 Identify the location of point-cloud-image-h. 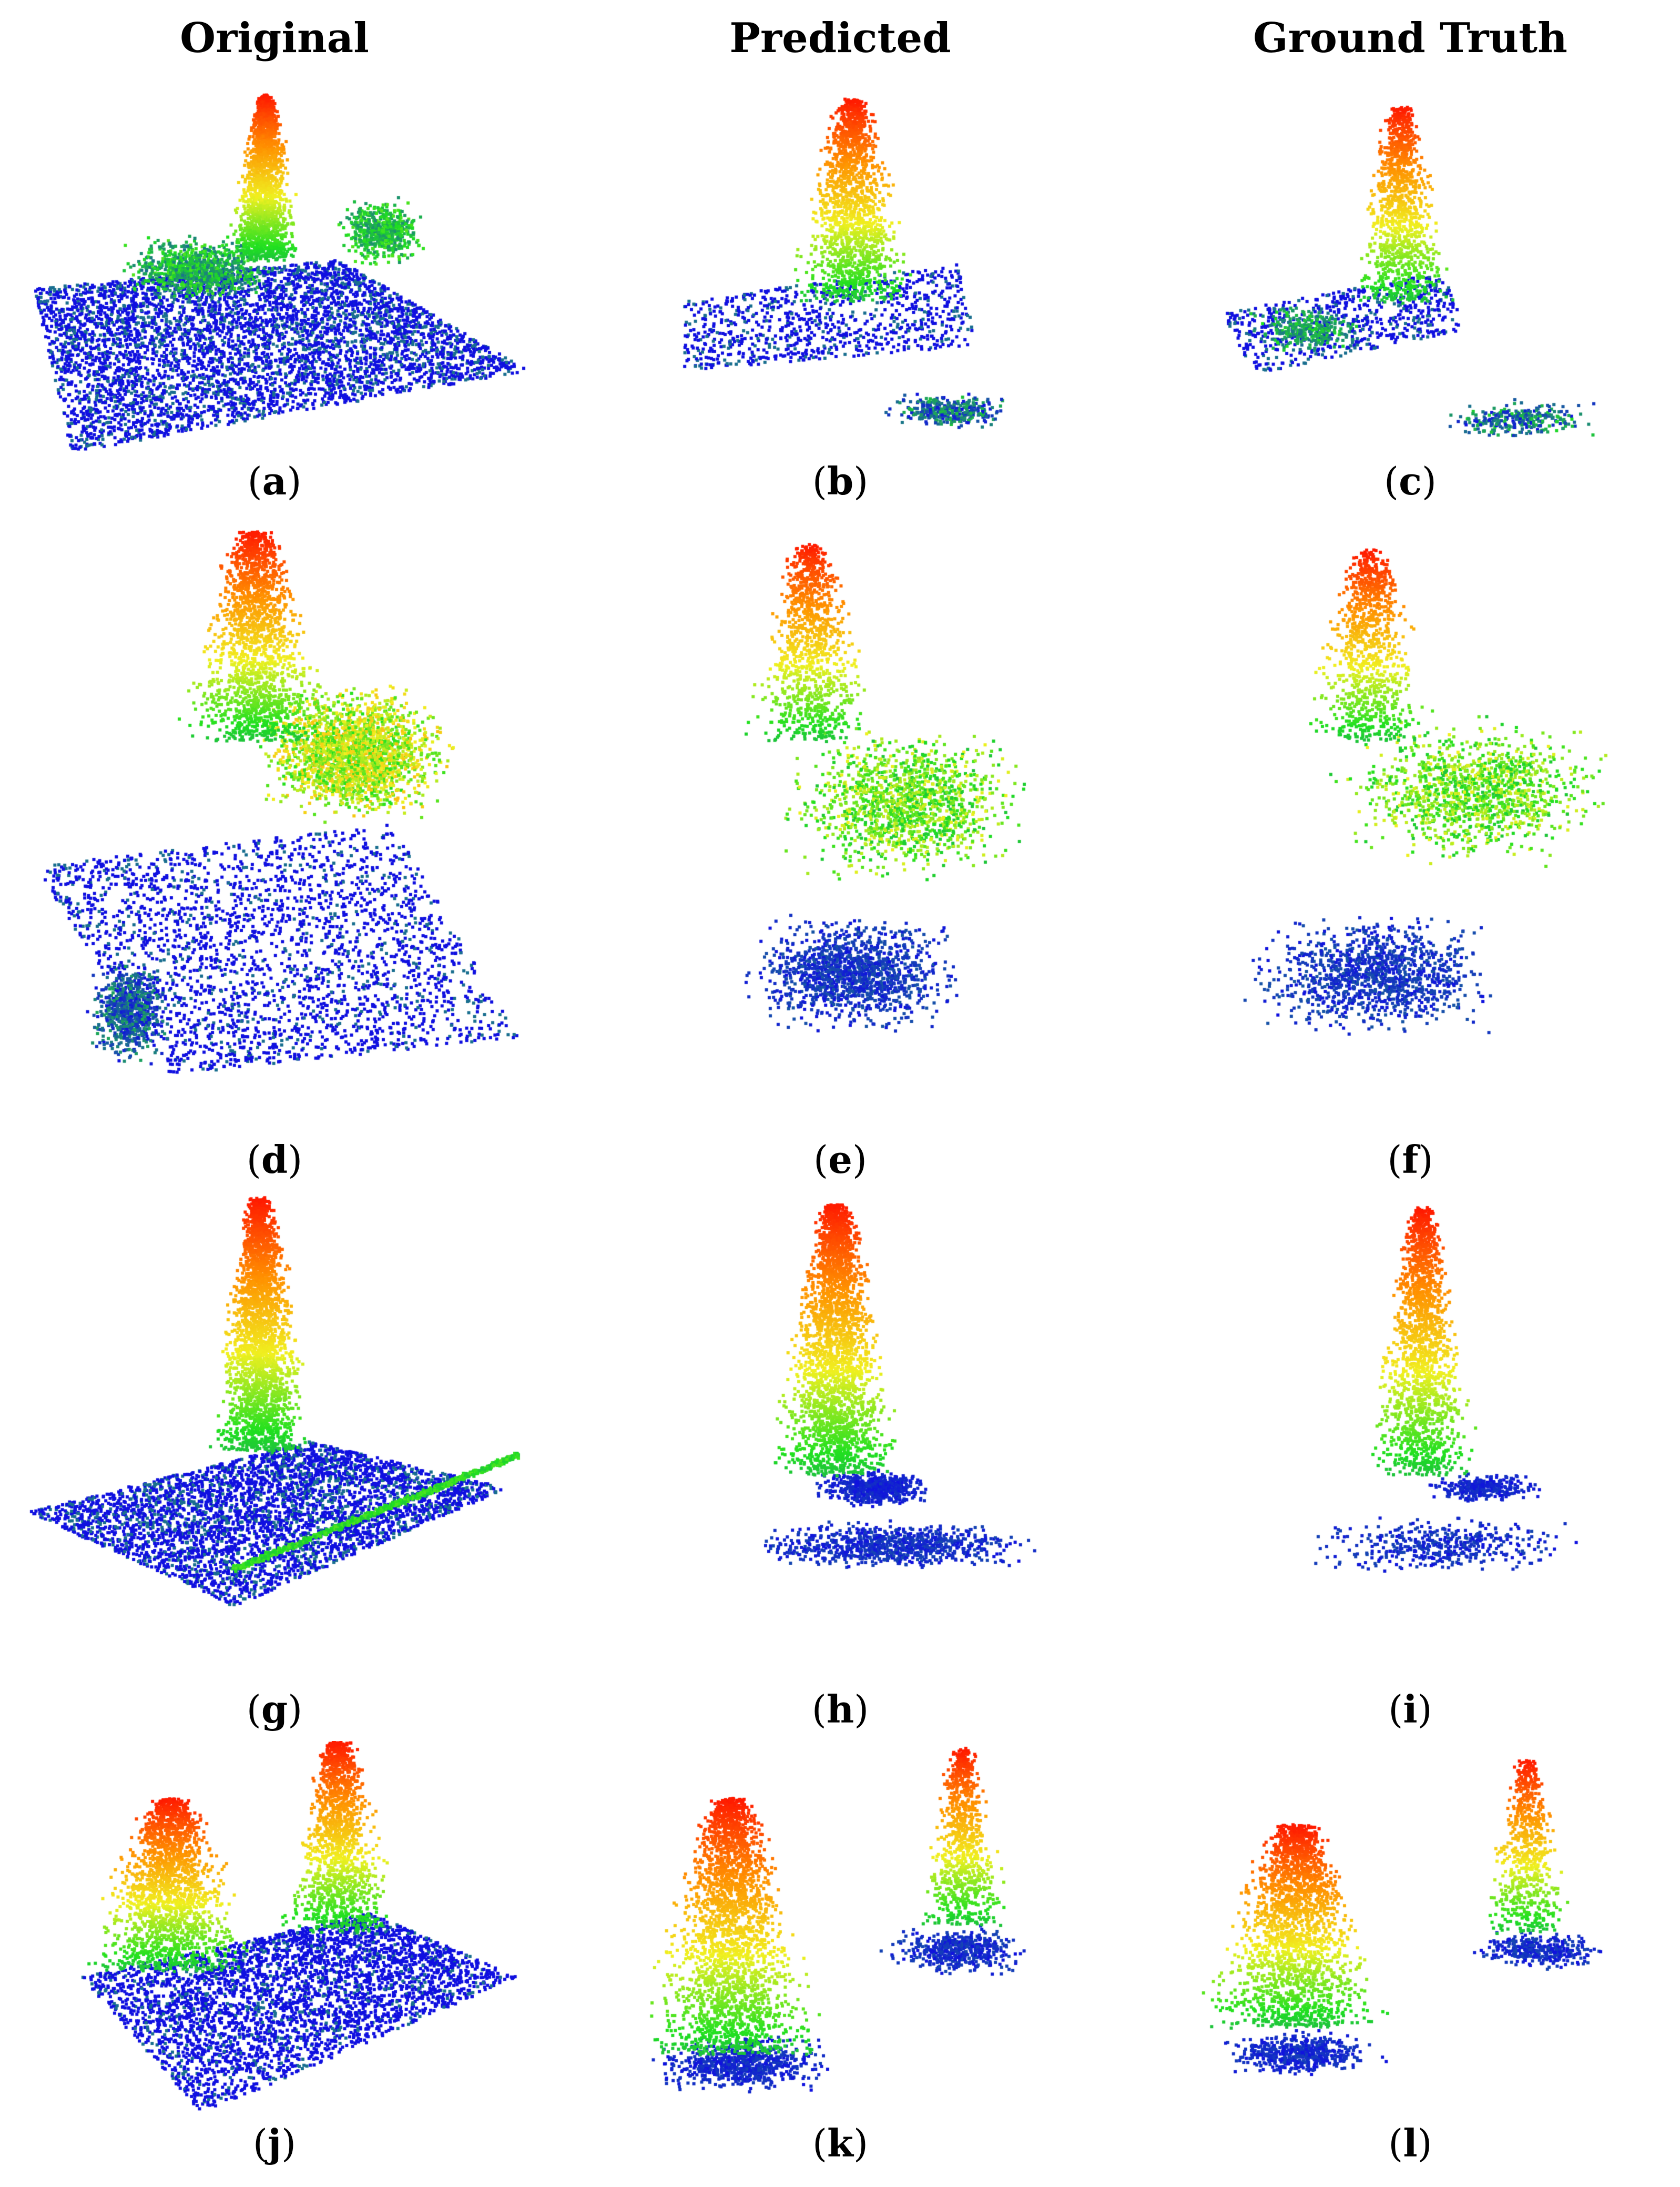
(840, 1425).